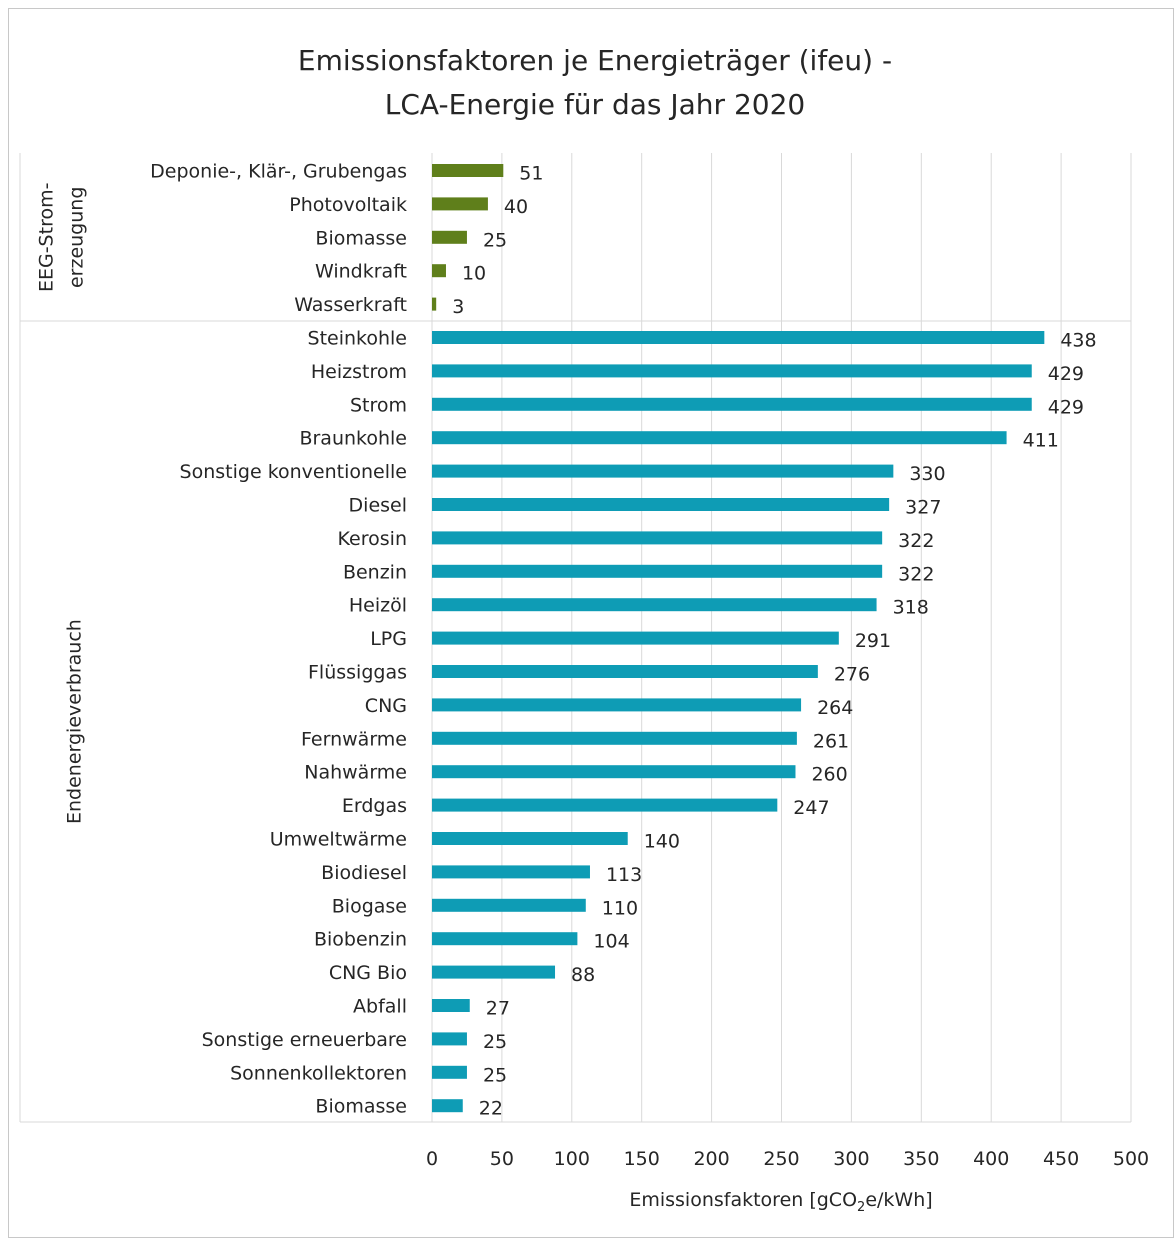 This screenshot has height=1239, width=1175. What do you see at coordinates (458, 307) in the screenshot?
I see `data-label: 3` at bounding box center [458, 307].